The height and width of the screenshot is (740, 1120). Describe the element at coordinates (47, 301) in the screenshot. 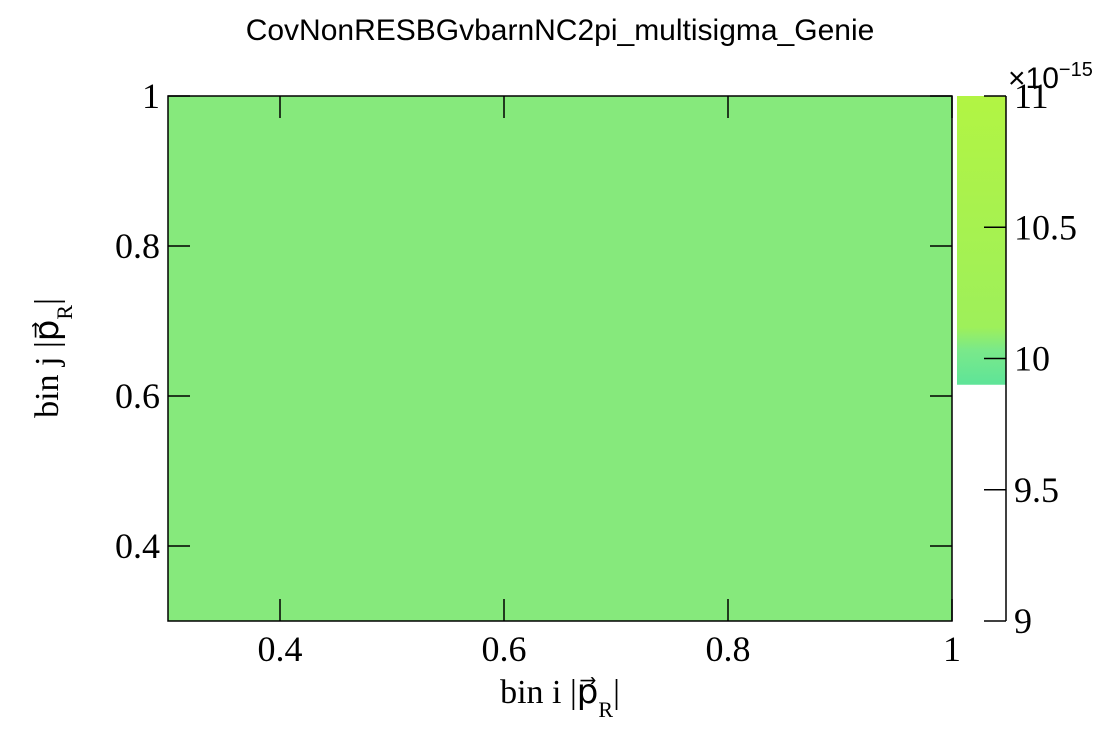

I see `y-axis-label-suffix: |` at that location.